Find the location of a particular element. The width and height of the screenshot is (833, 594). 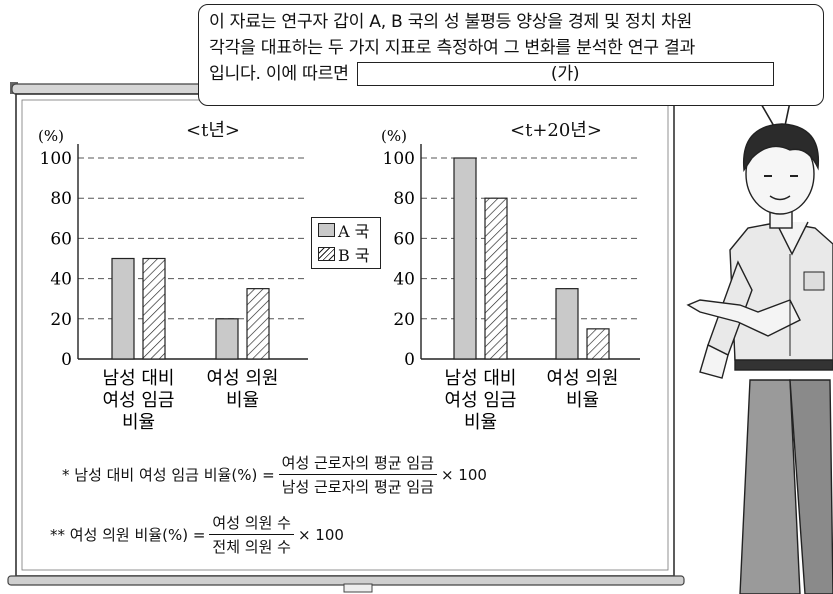

screen-handle is located at coordinates (358, 588).